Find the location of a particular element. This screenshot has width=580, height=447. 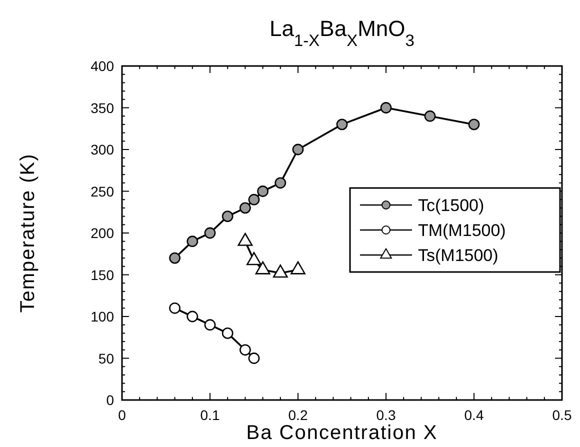

chart-title: La$_{1-X}$Ba$_{X}$MnO$_{3}$ is located at coordinates (342, 33).